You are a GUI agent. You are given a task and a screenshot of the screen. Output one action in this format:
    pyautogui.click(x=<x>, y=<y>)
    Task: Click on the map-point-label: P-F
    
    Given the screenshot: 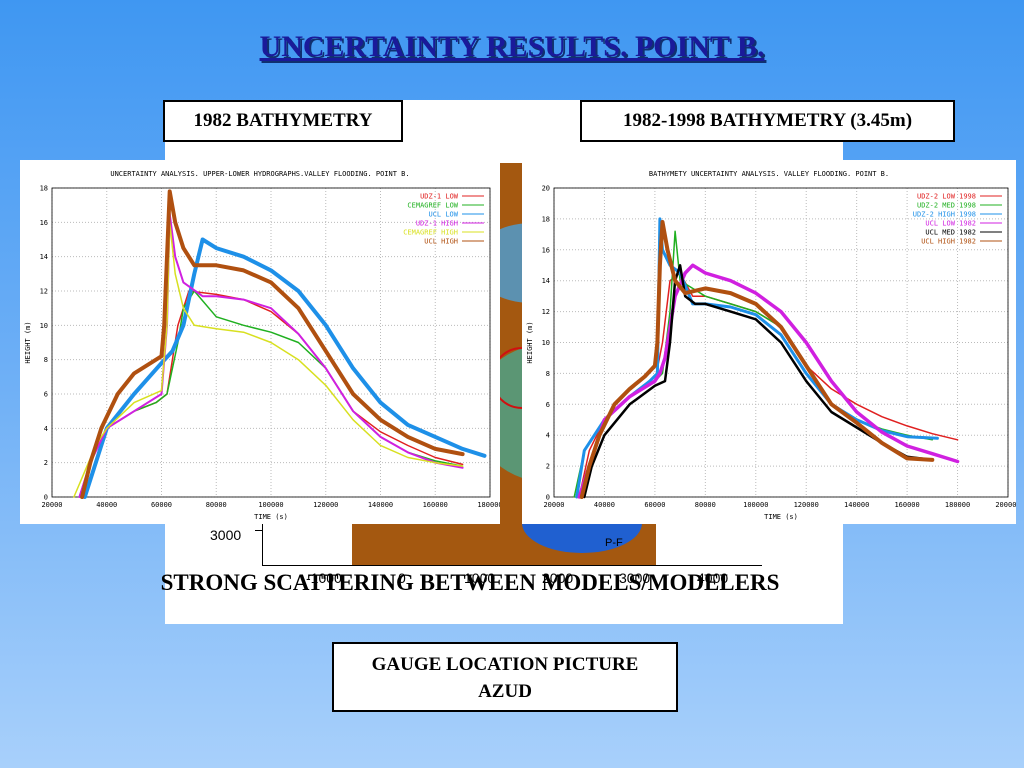 What is the action you would take?
    pyautogui.click(x=614, y=543)
    